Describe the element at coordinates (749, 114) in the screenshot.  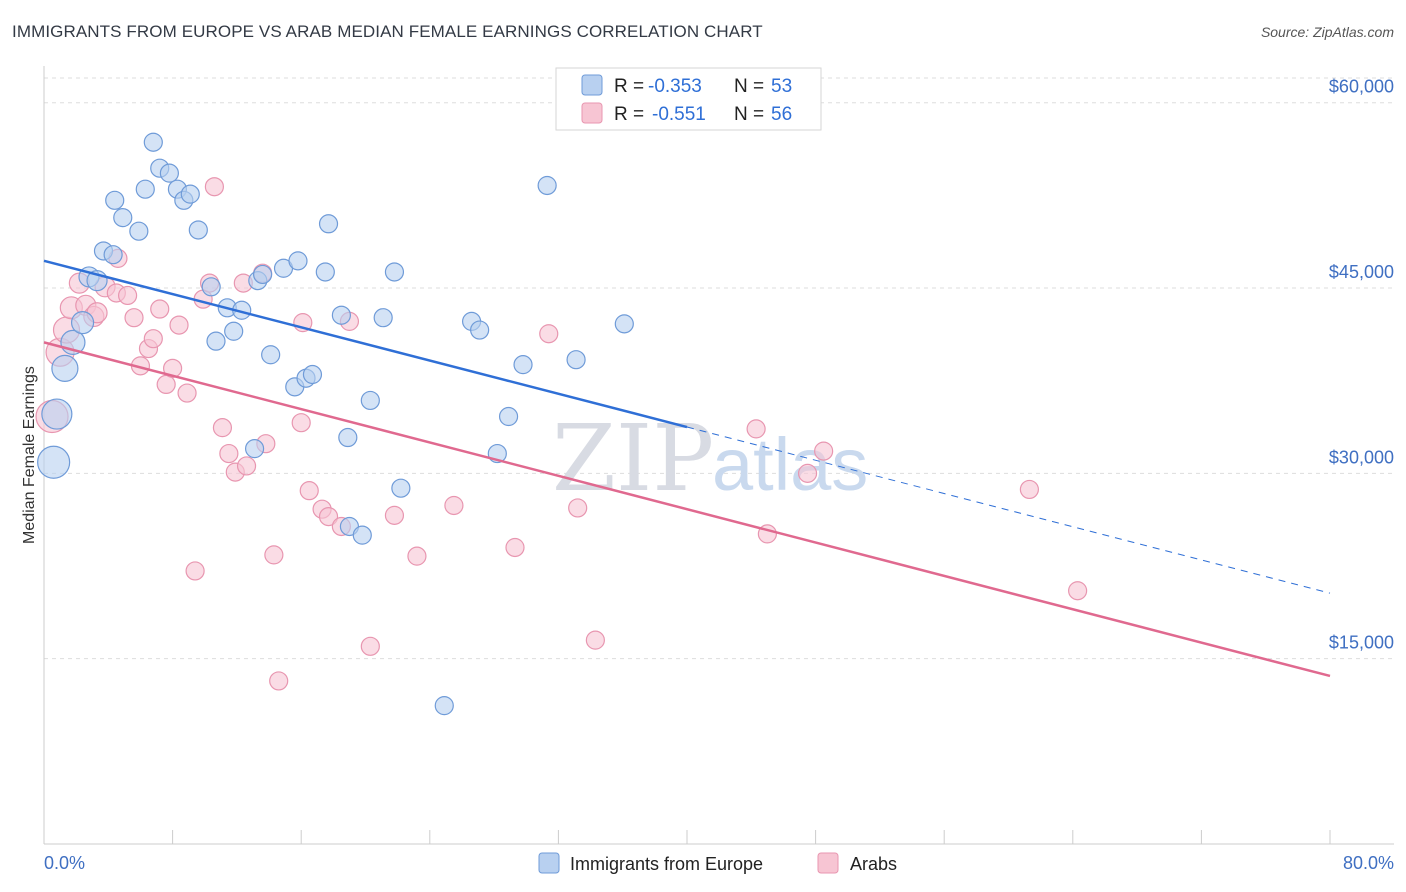
I see `legend-n-label-2: N =` at that location.